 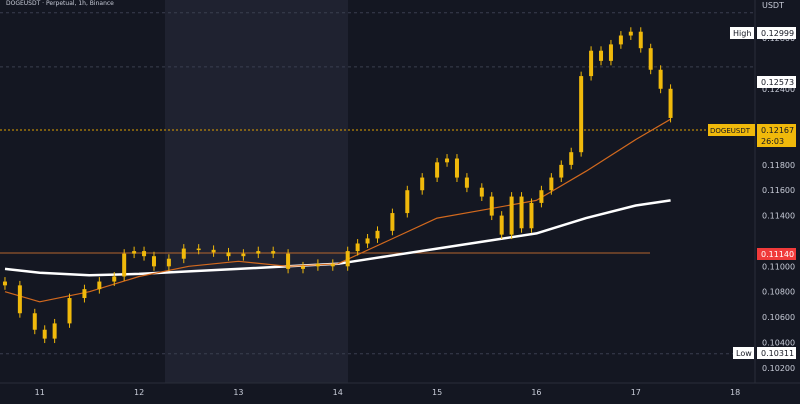 What do you see at coordinates (778, 190) in the screenshot?
I see `price-tick-label: 0.11600` at bounding box center [778, 190].